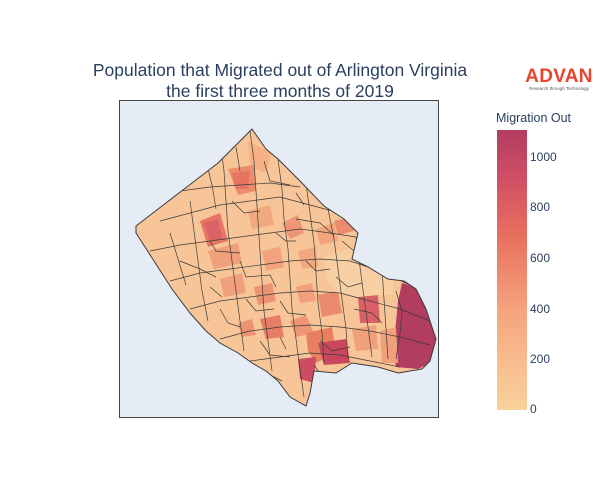  I want to click on colorbar-tick-0: 0, so click(533, 409).